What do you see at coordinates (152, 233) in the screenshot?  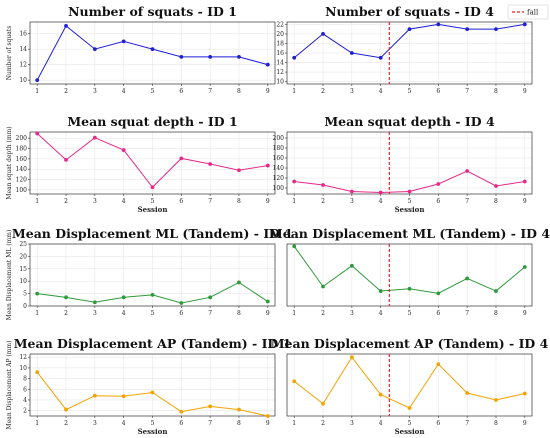 I see `chart-title: Mean Displacement ML (Tandem) - ID 1` at bounding box center [152, 233].